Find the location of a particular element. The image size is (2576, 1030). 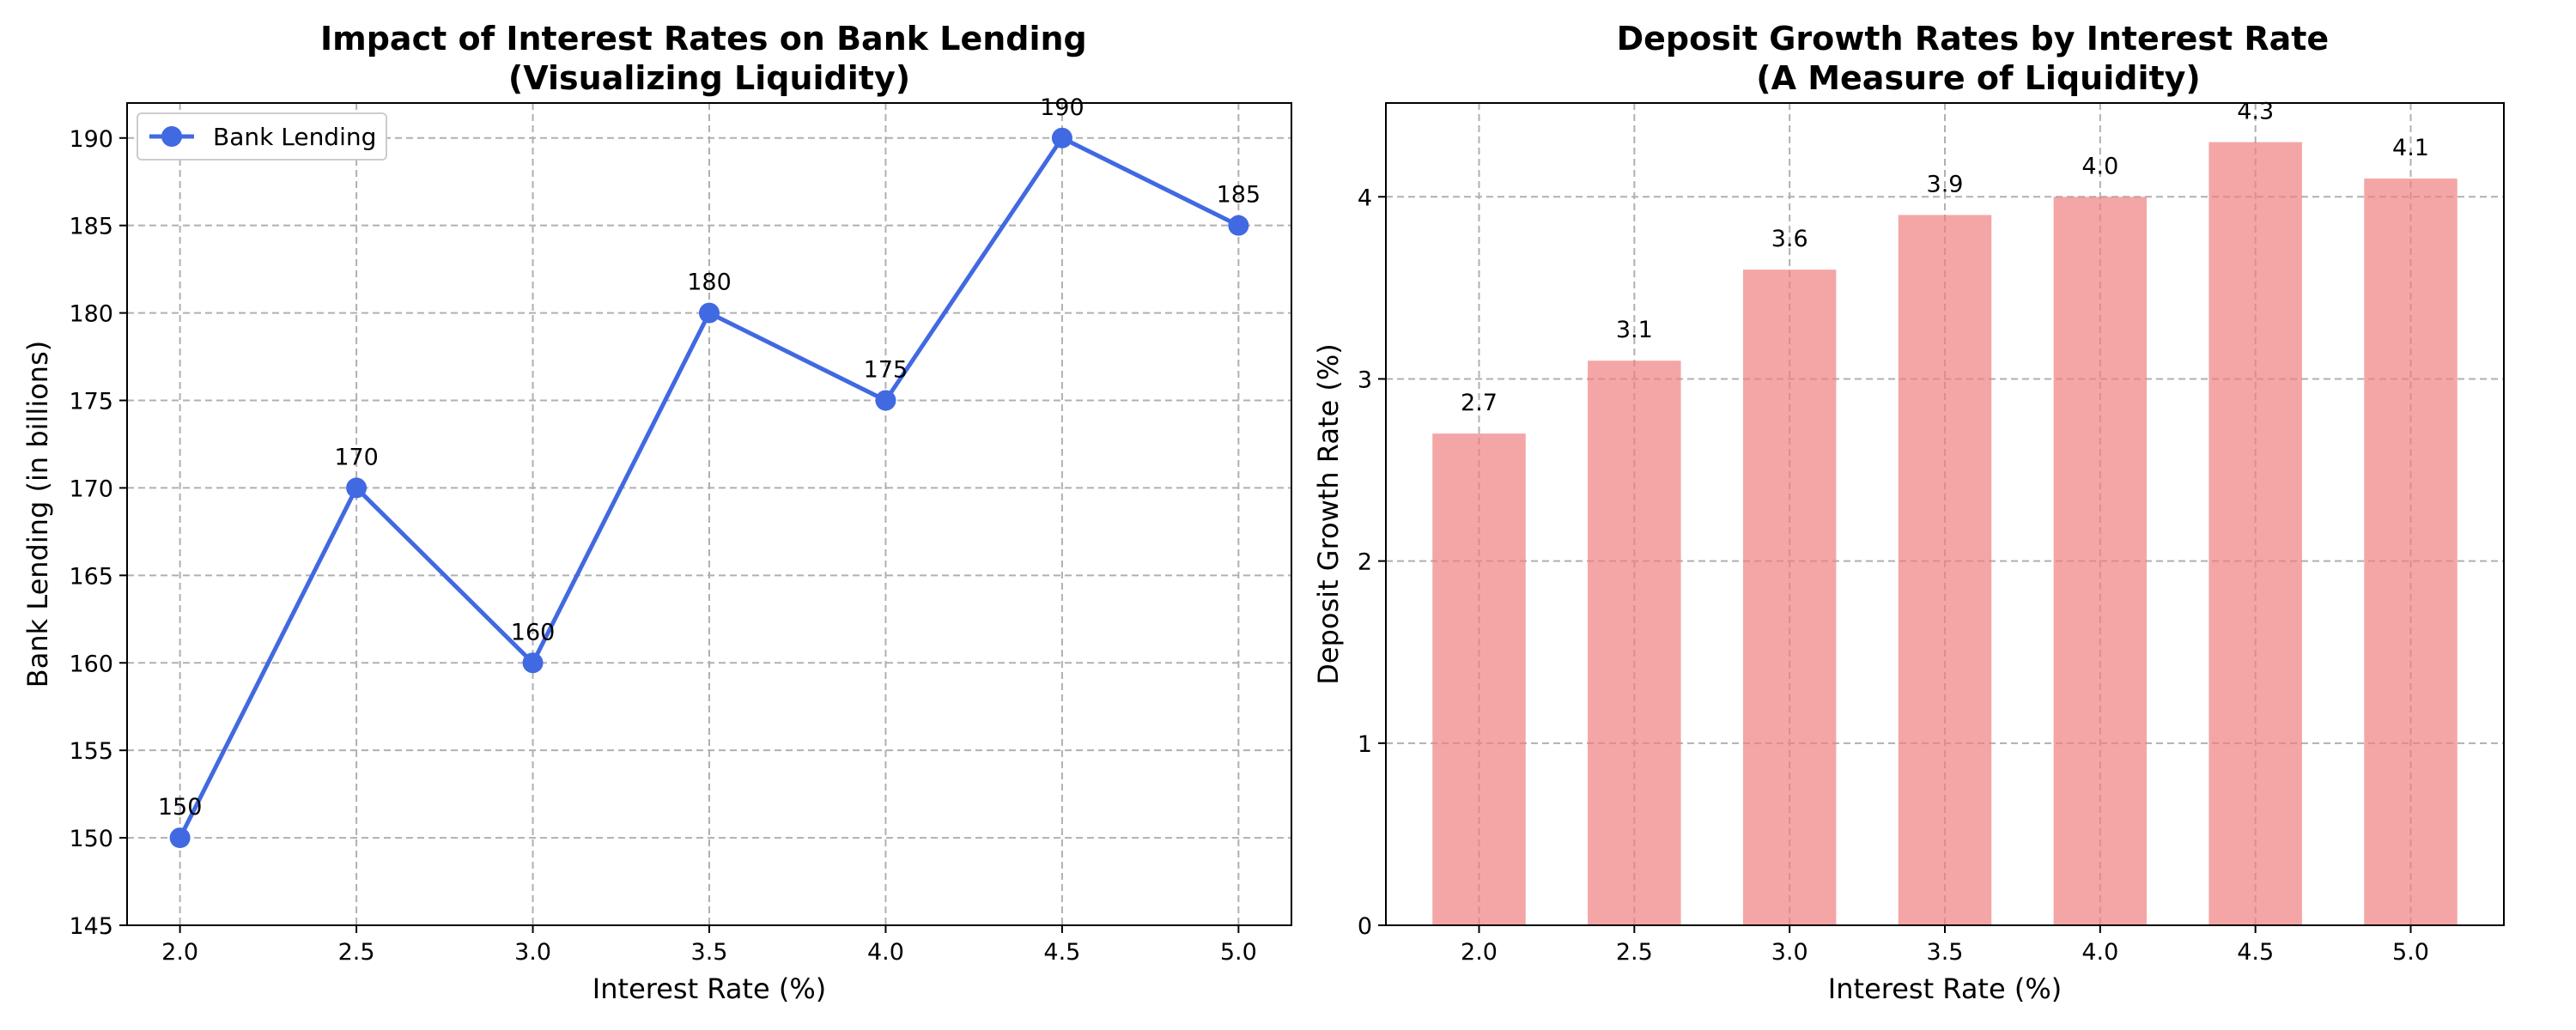

chart1-legend: Bank Lending is located at coordinates (262, 136).